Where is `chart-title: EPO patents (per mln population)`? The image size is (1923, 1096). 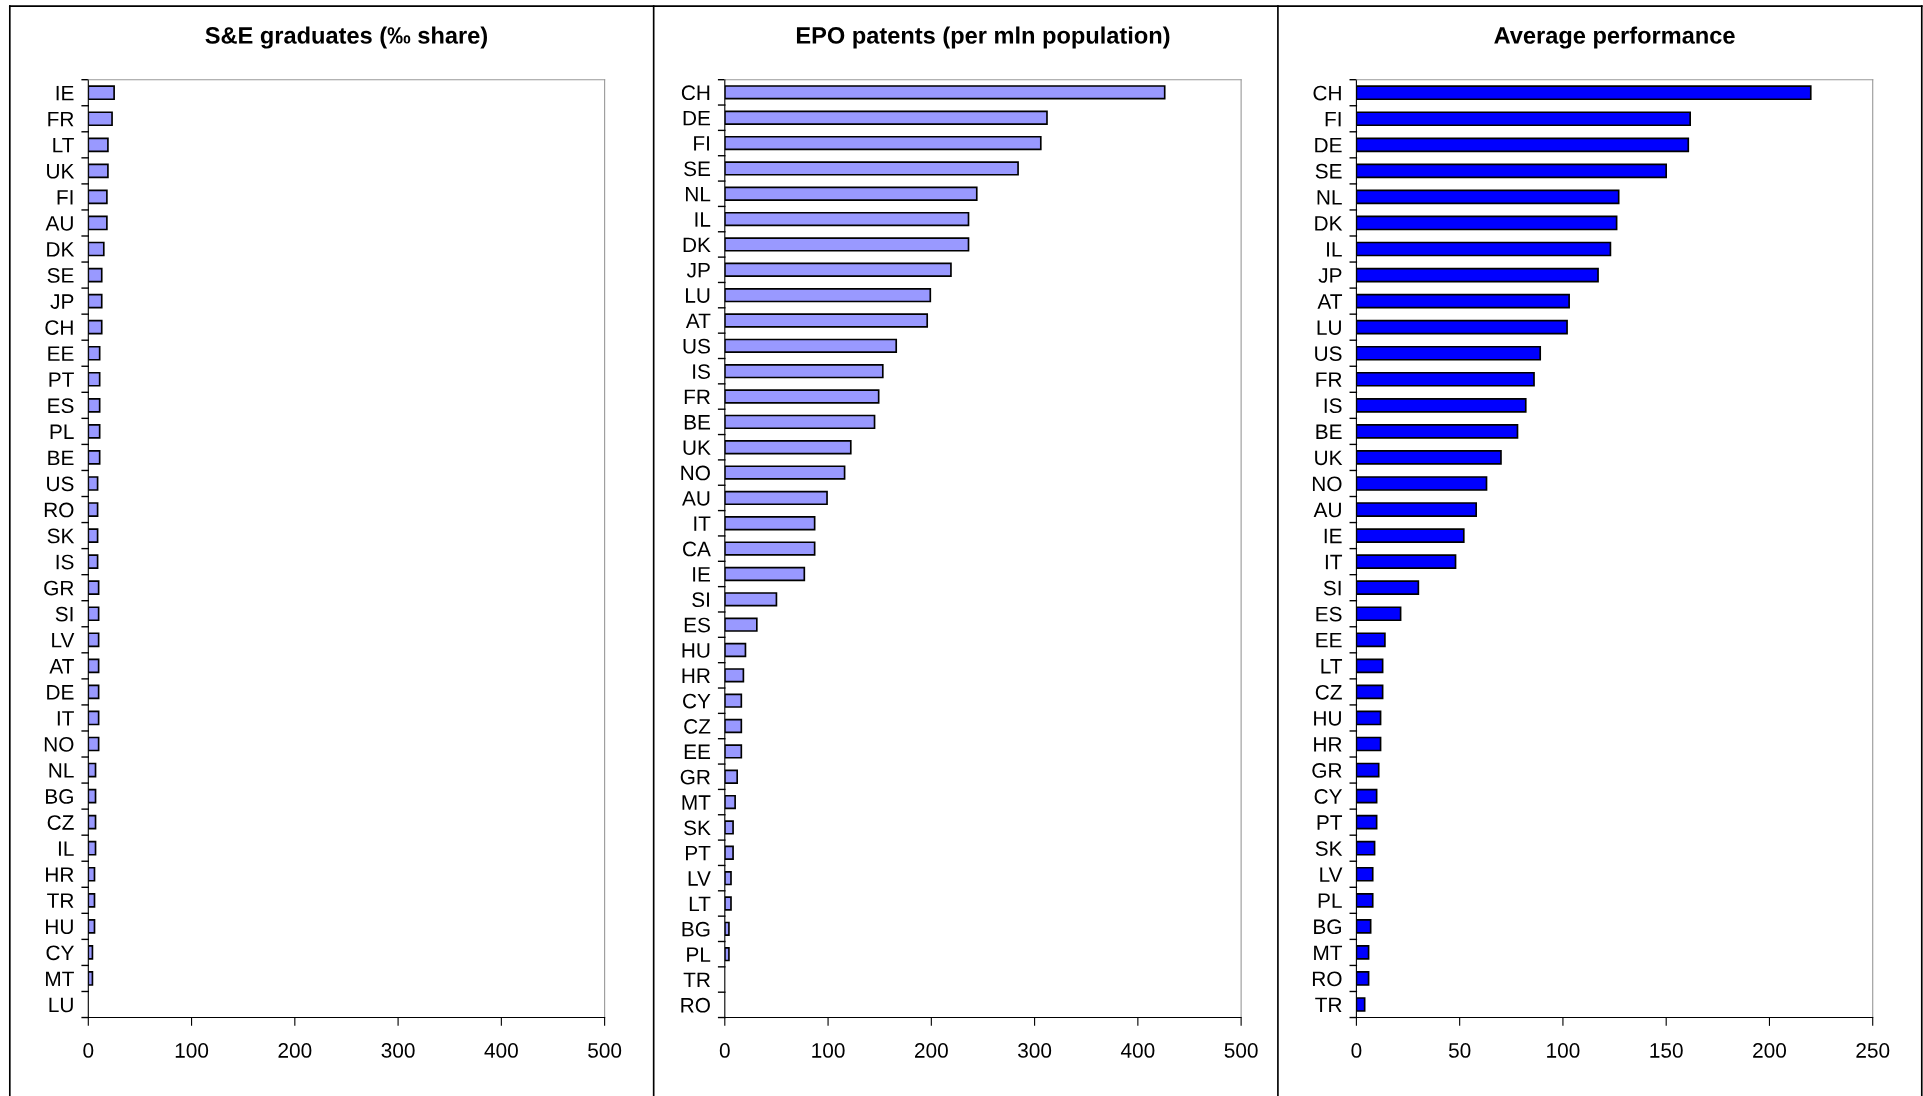
chart-title: EPO patents (per mln population) is located at coordinates (983, 37).